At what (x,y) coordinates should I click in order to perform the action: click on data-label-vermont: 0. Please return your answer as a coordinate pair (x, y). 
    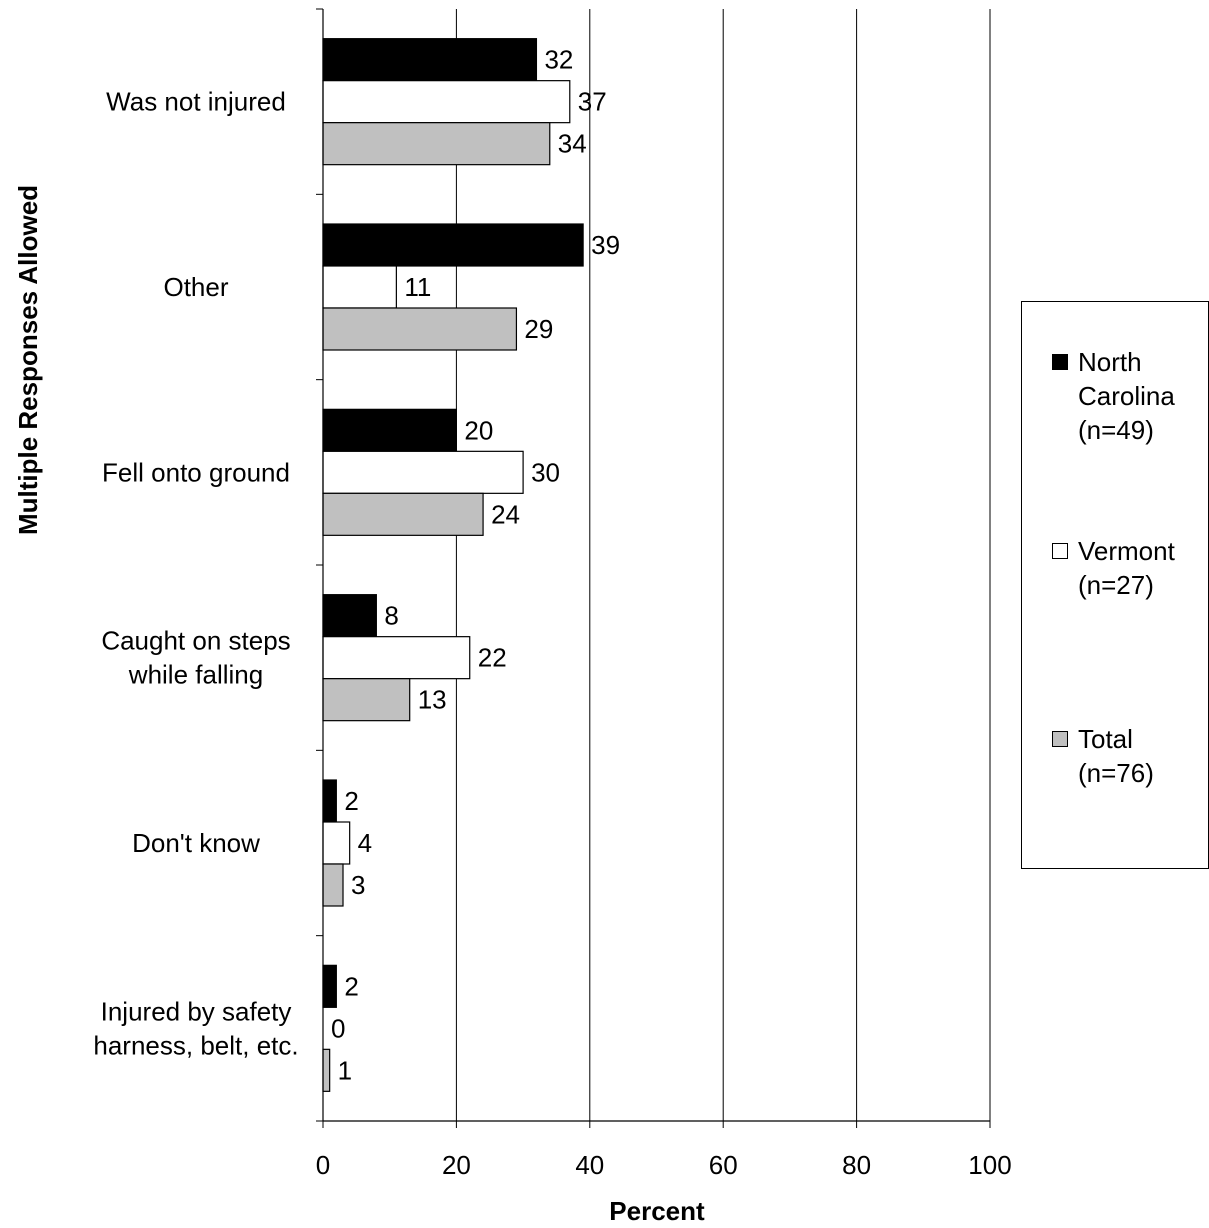
    Looking at the image, I should click on (338, 1028).